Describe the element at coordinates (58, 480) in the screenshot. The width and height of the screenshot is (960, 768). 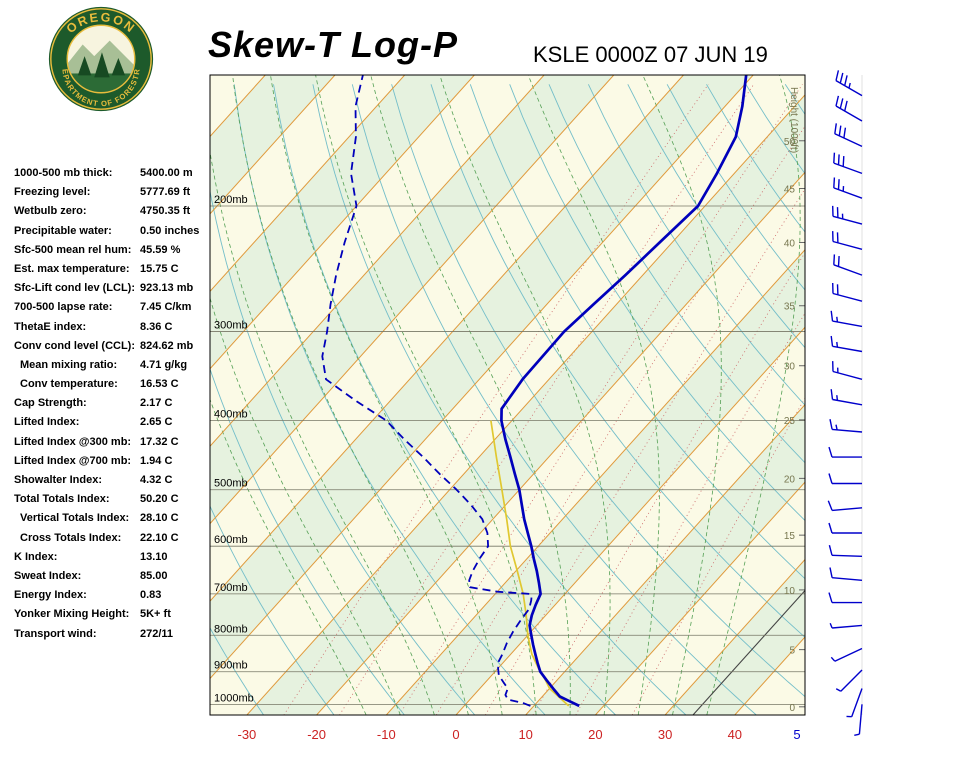
I see `stat-label: Showalter Index:` at that location.